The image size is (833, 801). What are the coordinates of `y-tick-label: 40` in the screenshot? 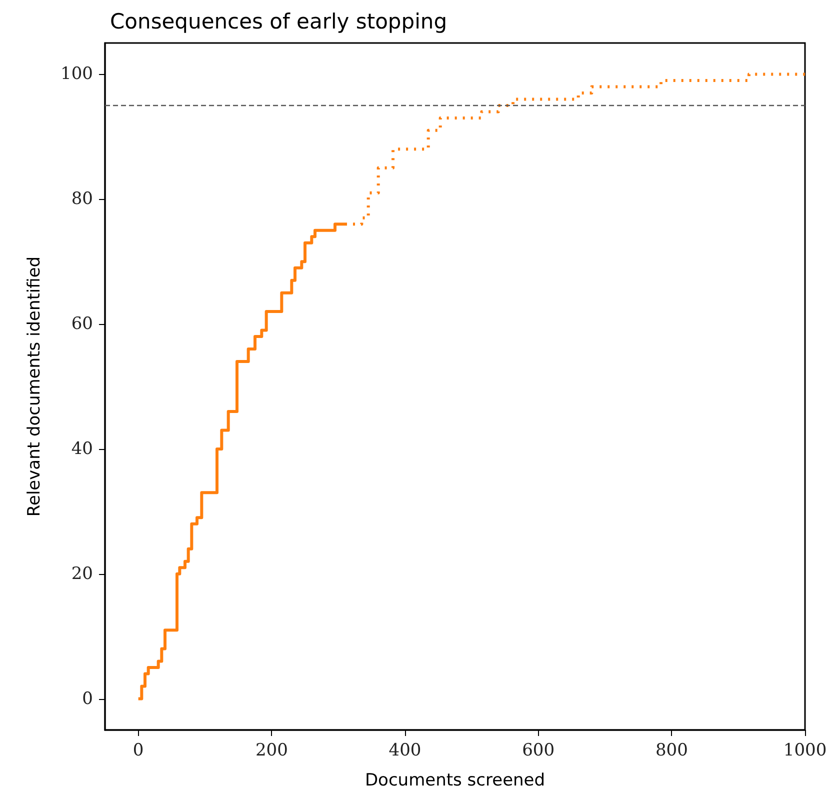 It's located at (82, 448).